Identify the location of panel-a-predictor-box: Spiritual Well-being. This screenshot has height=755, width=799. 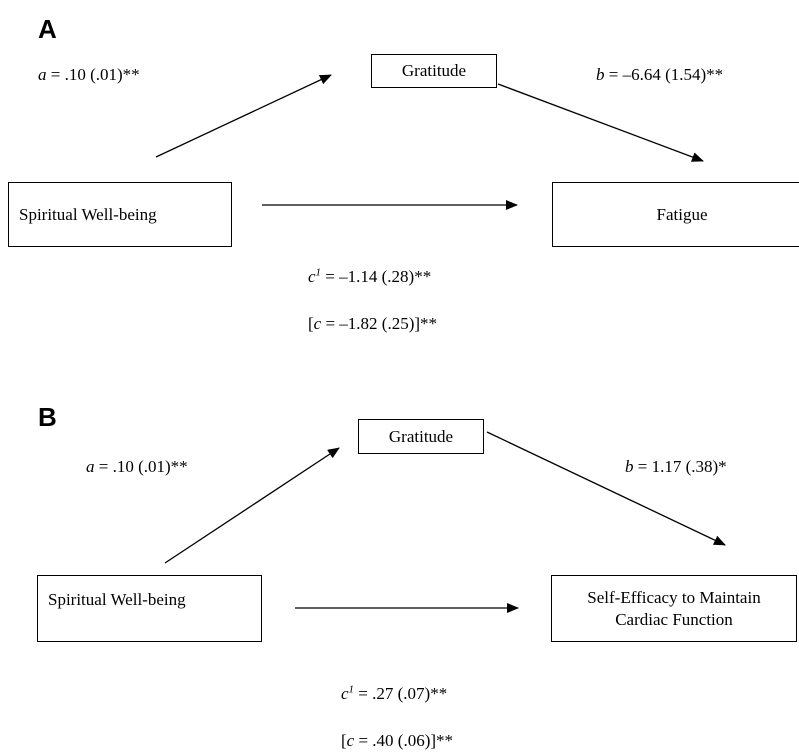
(120, 214).